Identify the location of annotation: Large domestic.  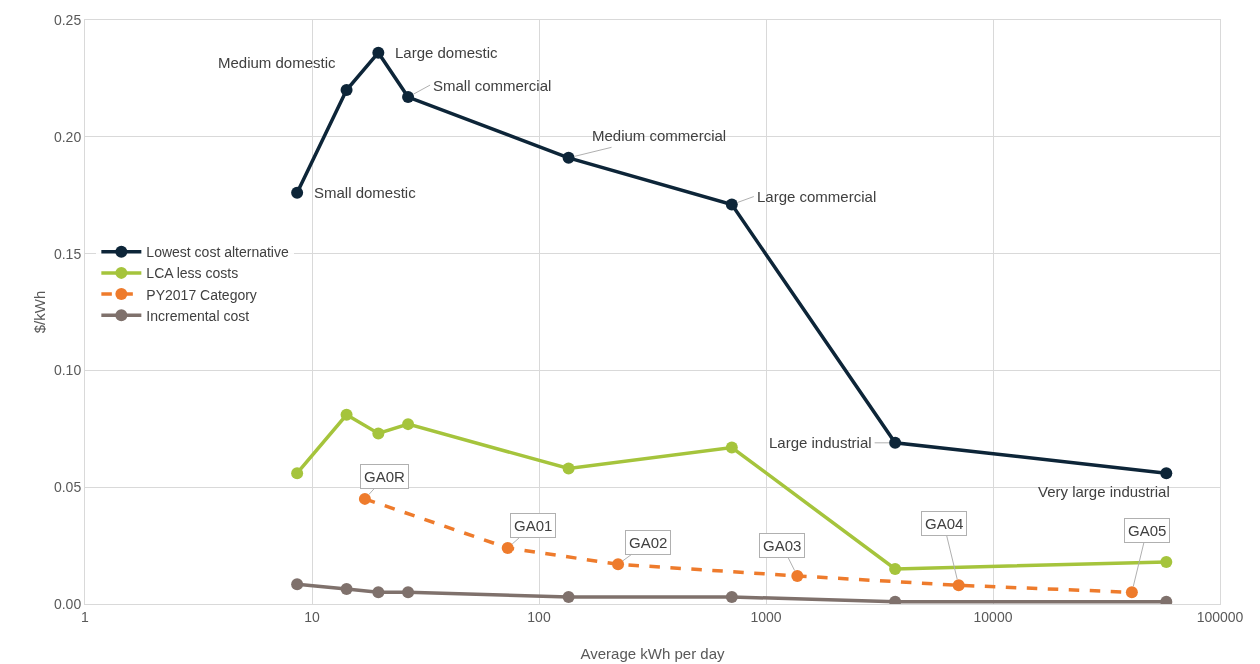
(447, 52).